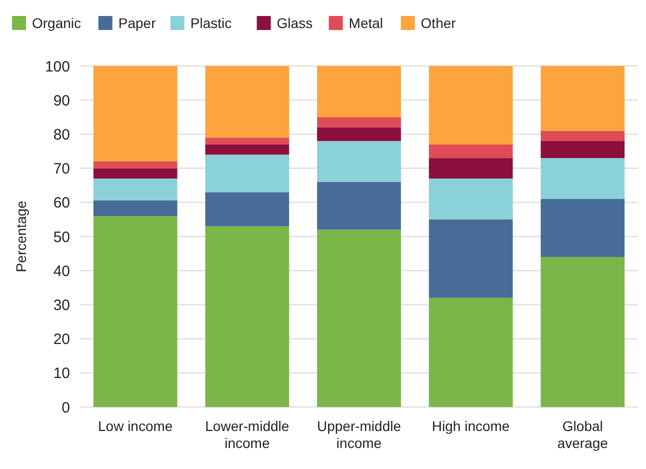 Image resolution: width=646 pixels, height=469 pixels. Describe the element at coordinates (294, 23) in the screenshot. I see `legend-label: Glass` at that location.